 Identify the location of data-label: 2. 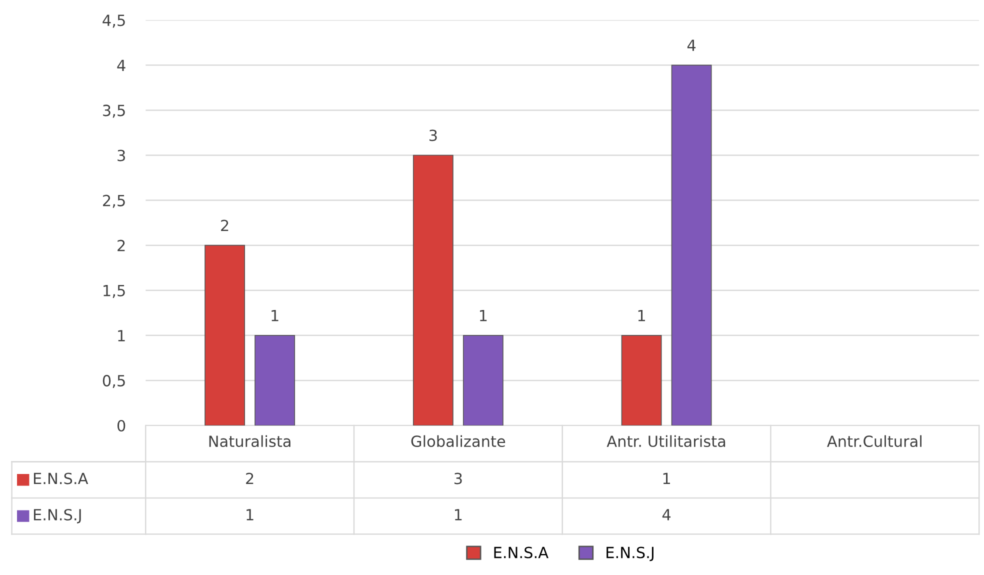
(224, 226).